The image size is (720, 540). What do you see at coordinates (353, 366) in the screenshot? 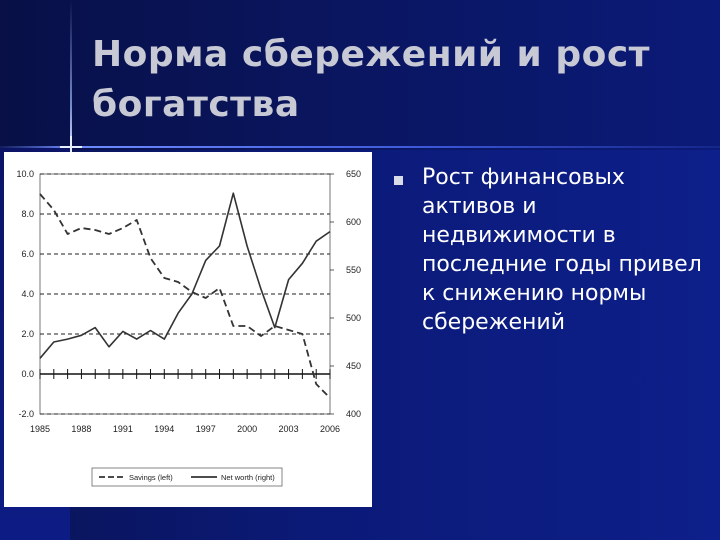
I see `y-right-tick-label: 450` at bounding box center [353, 366].